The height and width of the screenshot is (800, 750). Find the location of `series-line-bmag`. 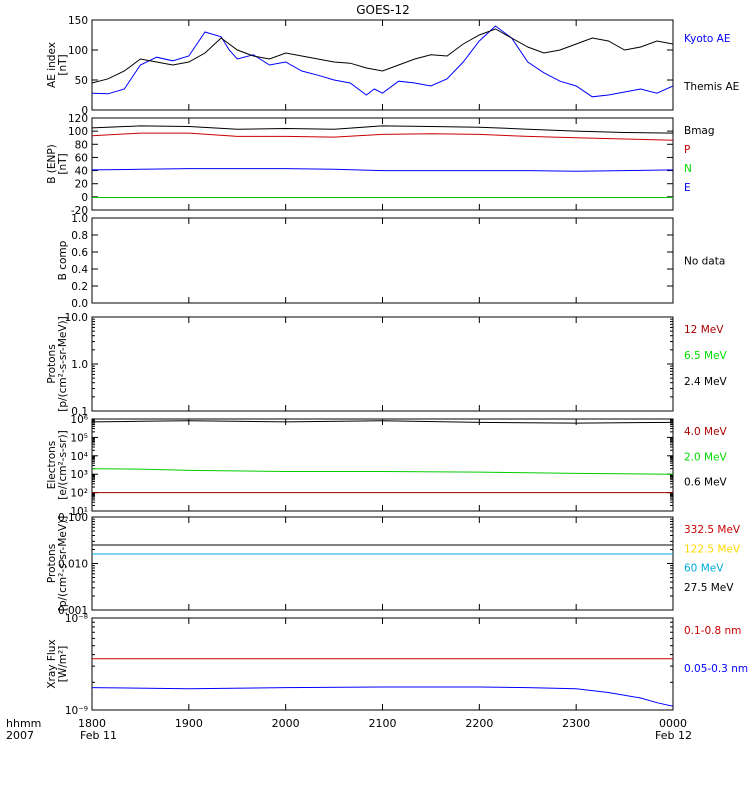

series-line-bmag is located at coordinates (382, 129).